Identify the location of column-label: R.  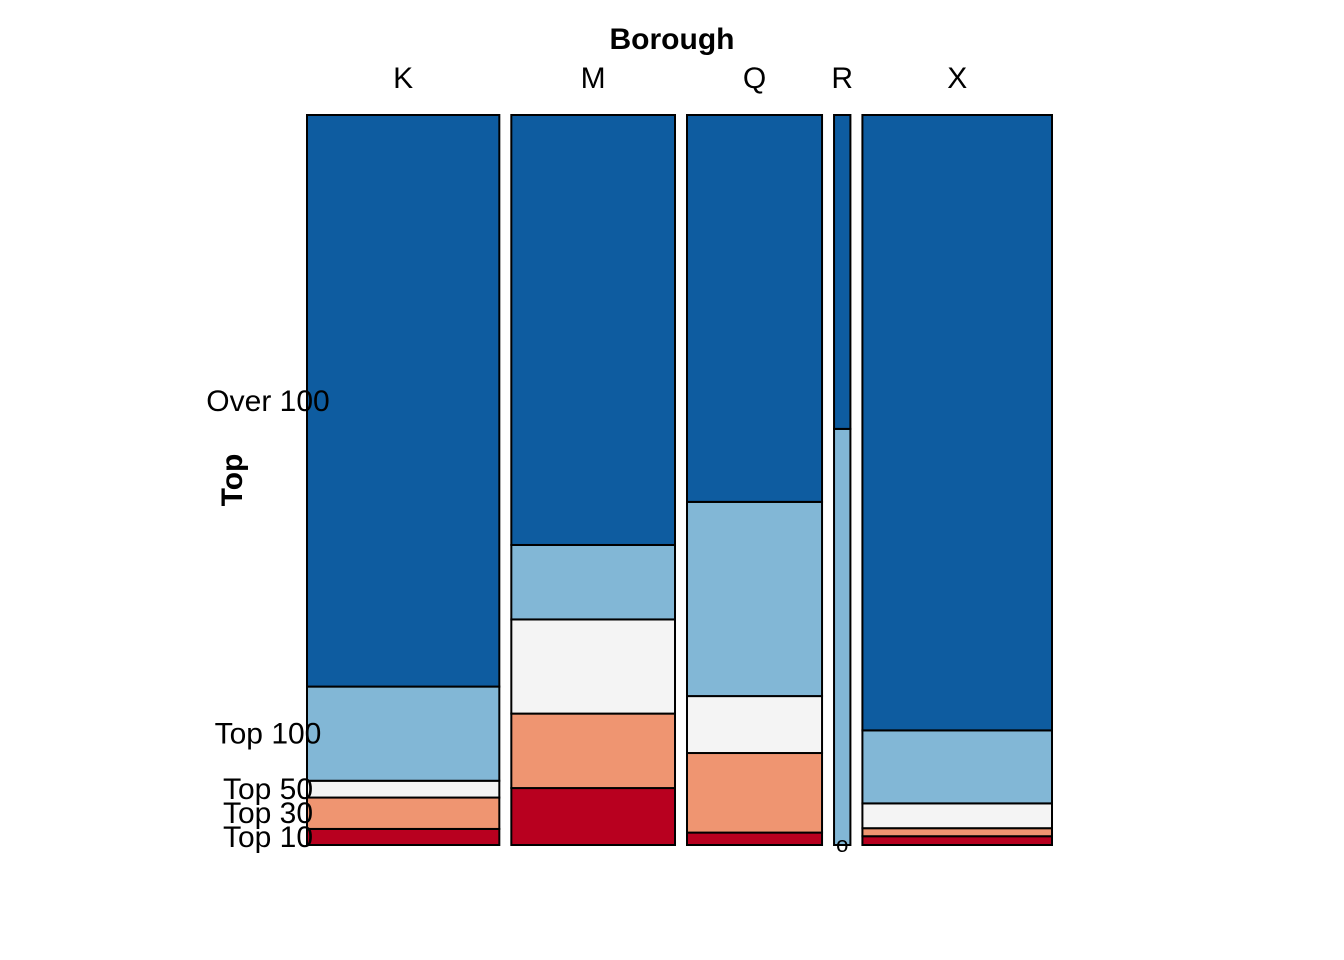
(842, 78).